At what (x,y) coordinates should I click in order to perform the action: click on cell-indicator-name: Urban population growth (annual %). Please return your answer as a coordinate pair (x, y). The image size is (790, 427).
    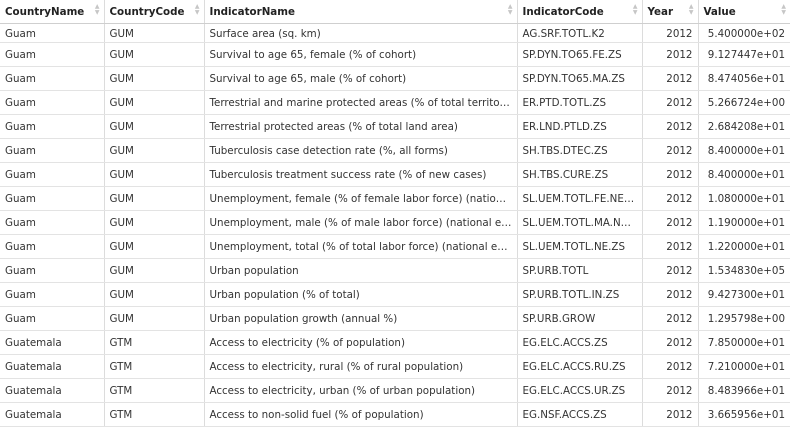
    Looking at the image, I should click on (361, 318).